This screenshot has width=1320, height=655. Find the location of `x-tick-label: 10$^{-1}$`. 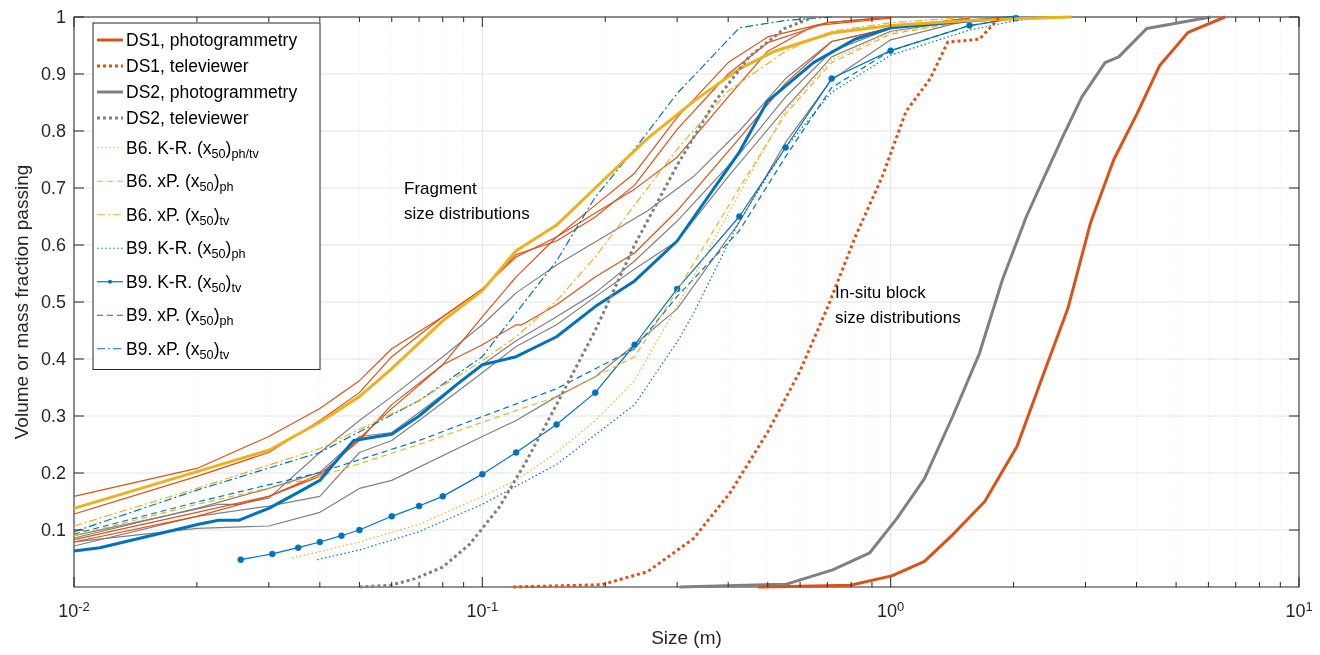

x-tick-label: 10$^{-1}$ is located at coordinates (482, 610).